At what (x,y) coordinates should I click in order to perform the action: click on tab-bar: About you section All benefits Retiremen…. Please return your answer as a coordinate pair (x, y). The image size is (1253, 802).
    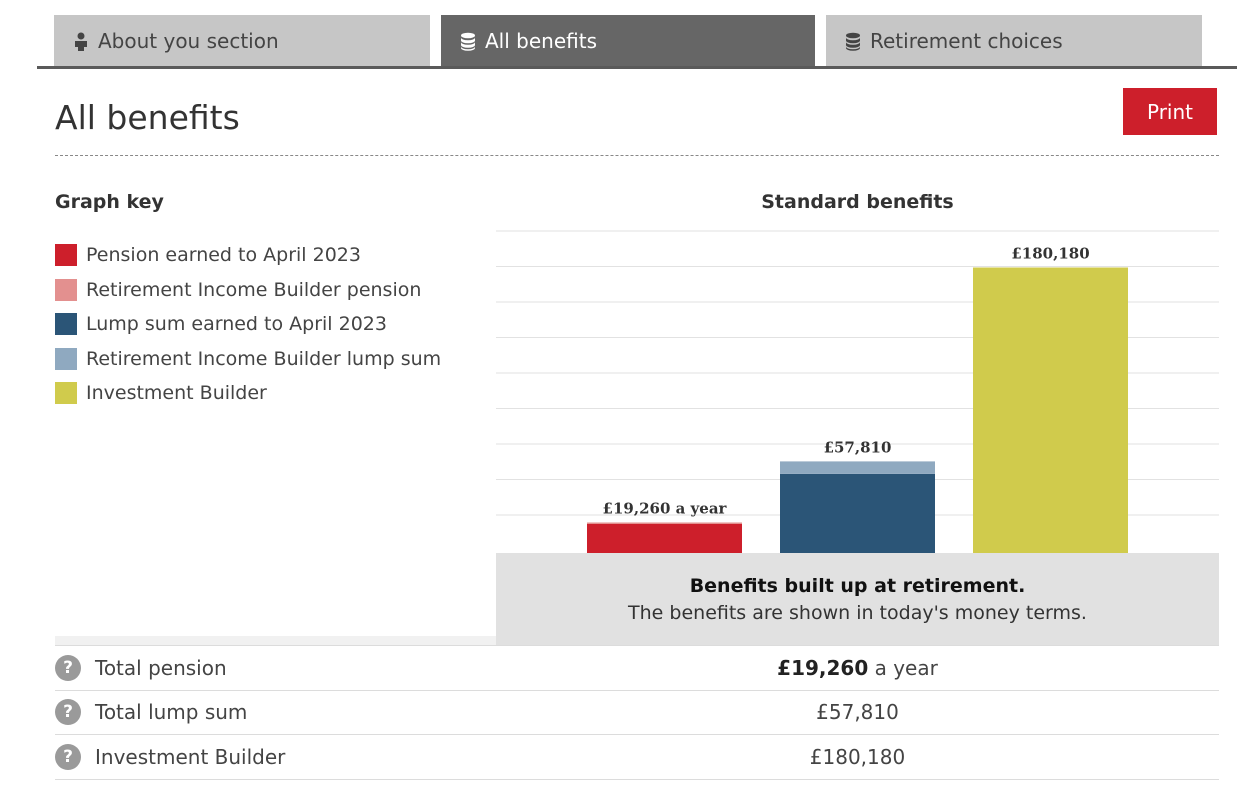
    Looking at the image, I should click on (626, 35).